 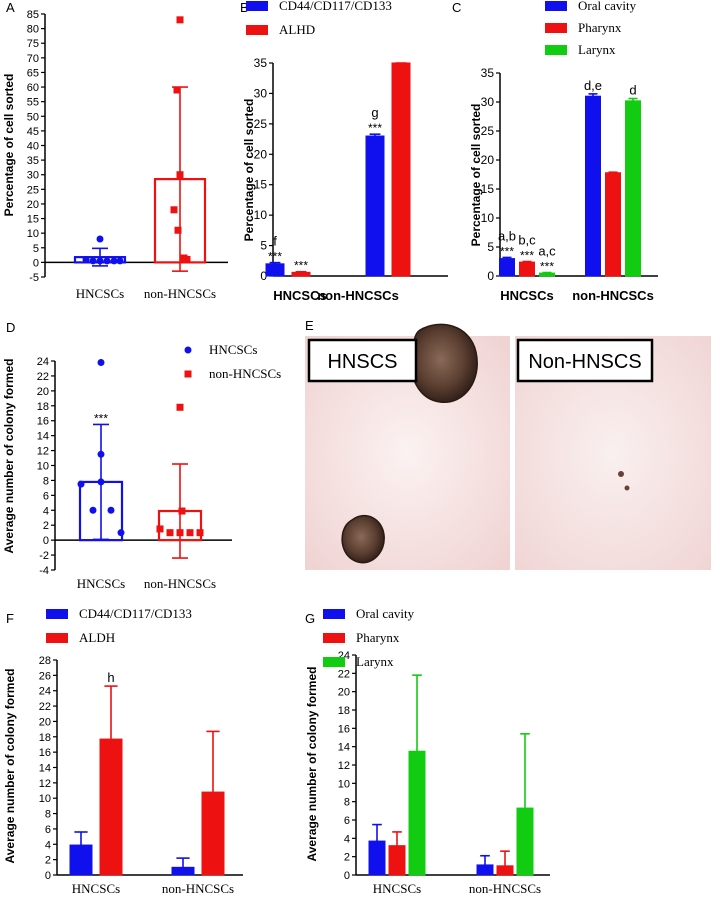 I want to click on y-tick-label: 50, so click(x=33, y=117).